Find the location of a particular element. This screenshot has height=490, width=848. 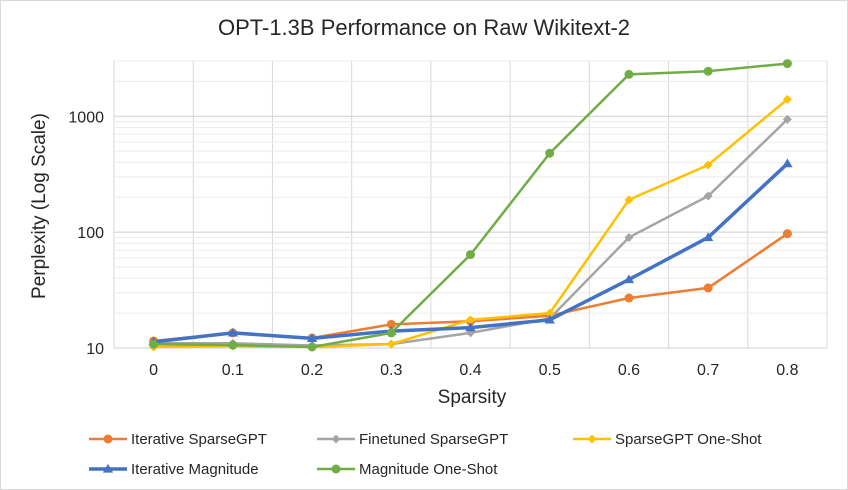

x-tick-label: 0.5 is located at coordinates (550, 370).